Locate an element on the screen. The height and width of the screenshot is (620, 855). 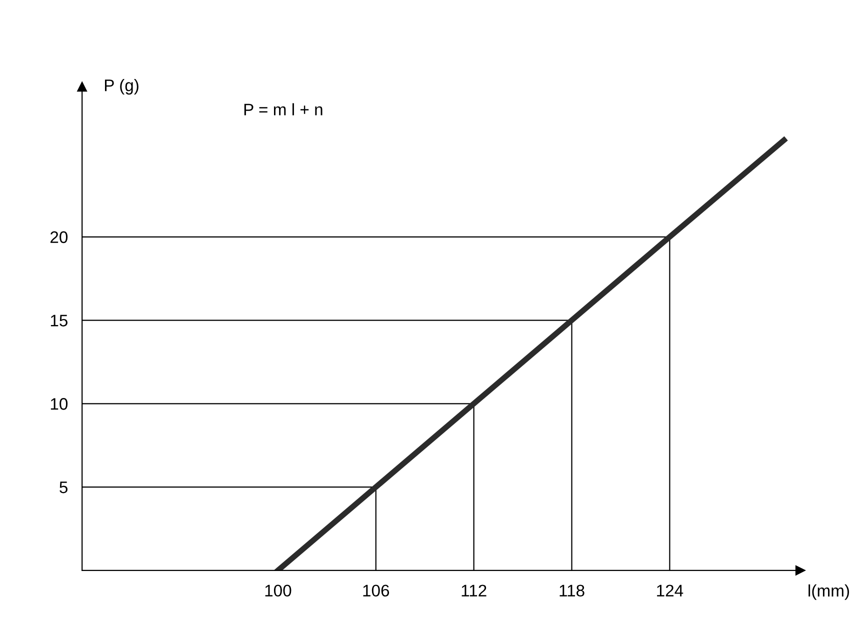
y-axis-title: P (g) is located at coordinates (121, 87).